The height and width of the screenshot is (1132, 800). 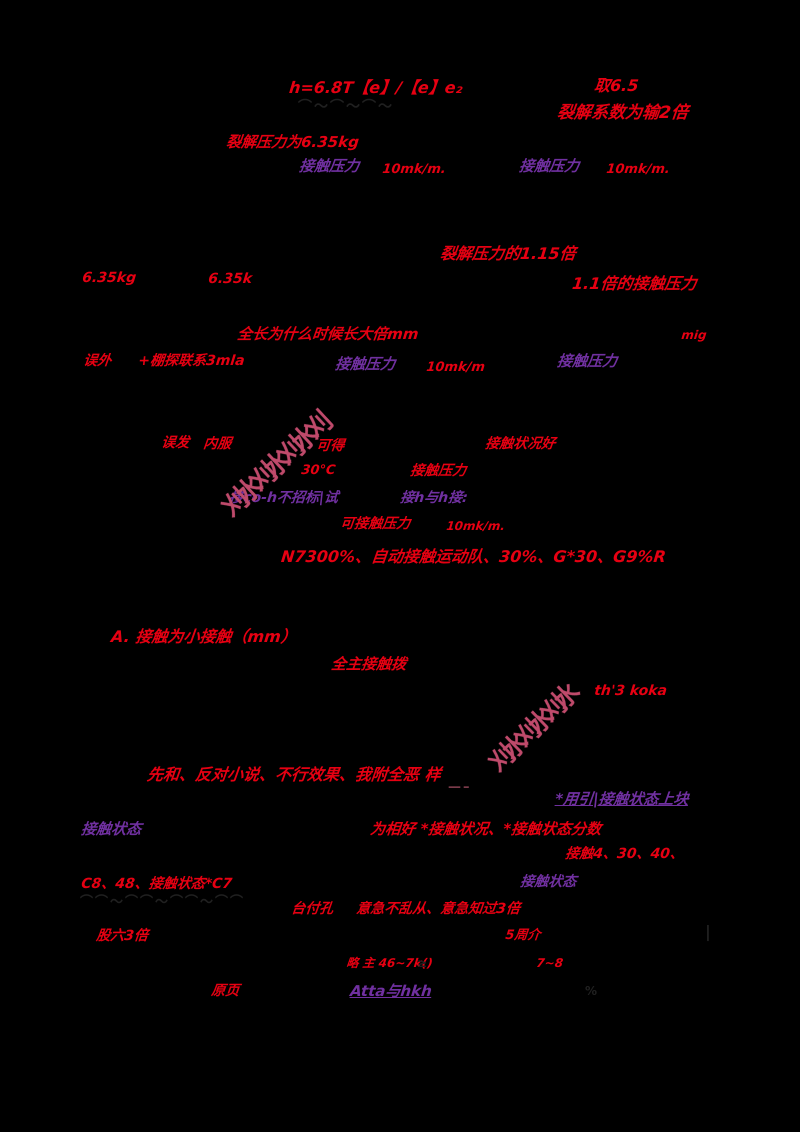 I want to click on purple-contact-4: 接触压力, so click(x=587, y=361).